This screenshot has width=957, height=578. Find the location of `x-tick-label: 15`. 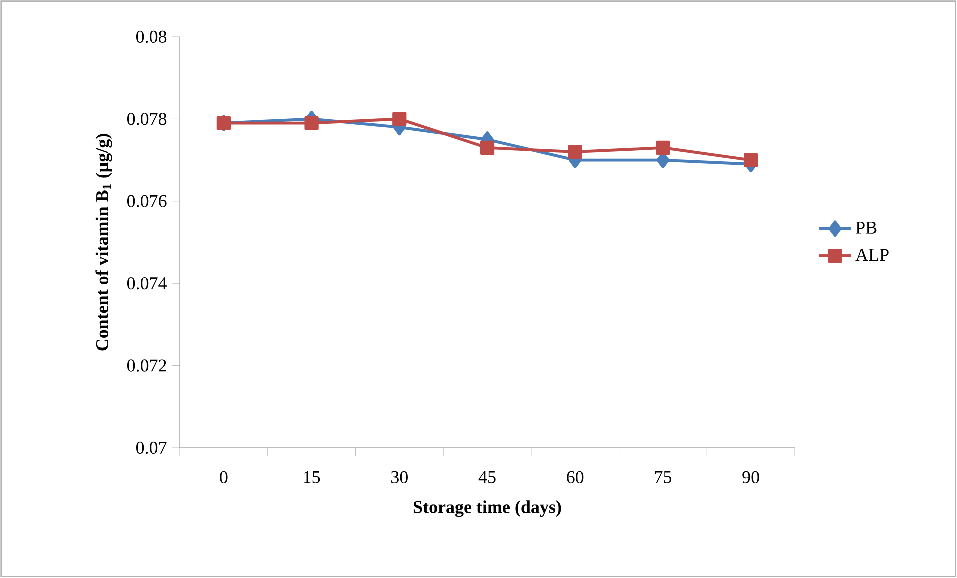

x-tick-label: 15 is located at coordinates (312, 477).